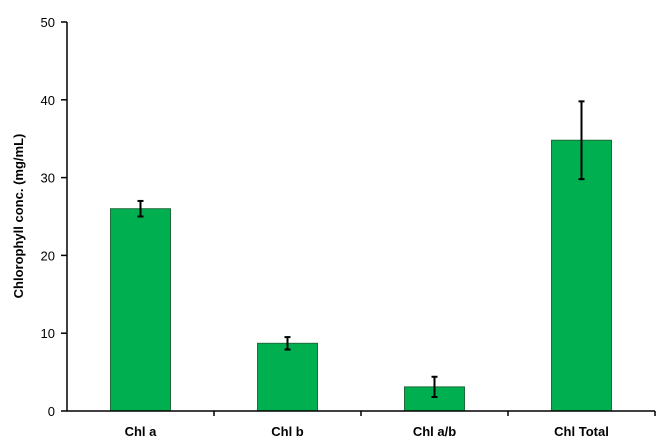 The height and width of the screenshot is (441, 661). Describe the element at coordinates (390, 425) in the screenshot. I see `x-labels-layer: Chl a Chl b Chl a/b Chl Total` at that location.